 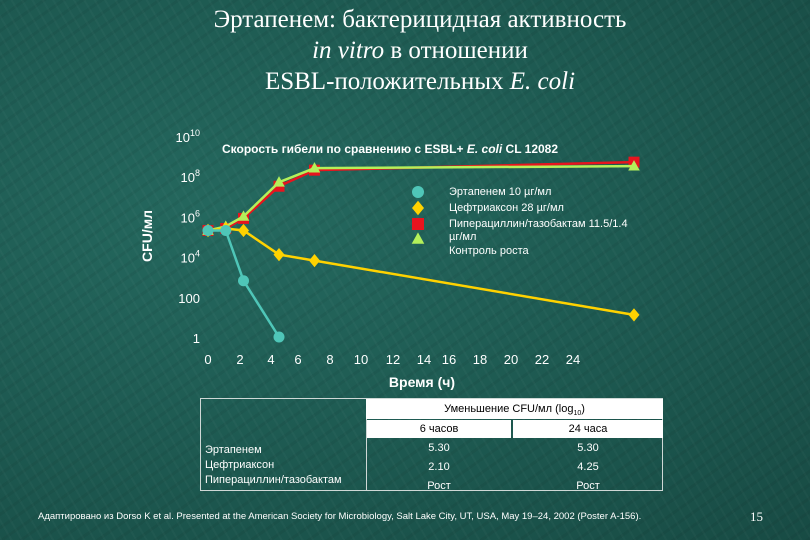 I want to click on legend-label: Контроль роста, so click(x=489, y=251).